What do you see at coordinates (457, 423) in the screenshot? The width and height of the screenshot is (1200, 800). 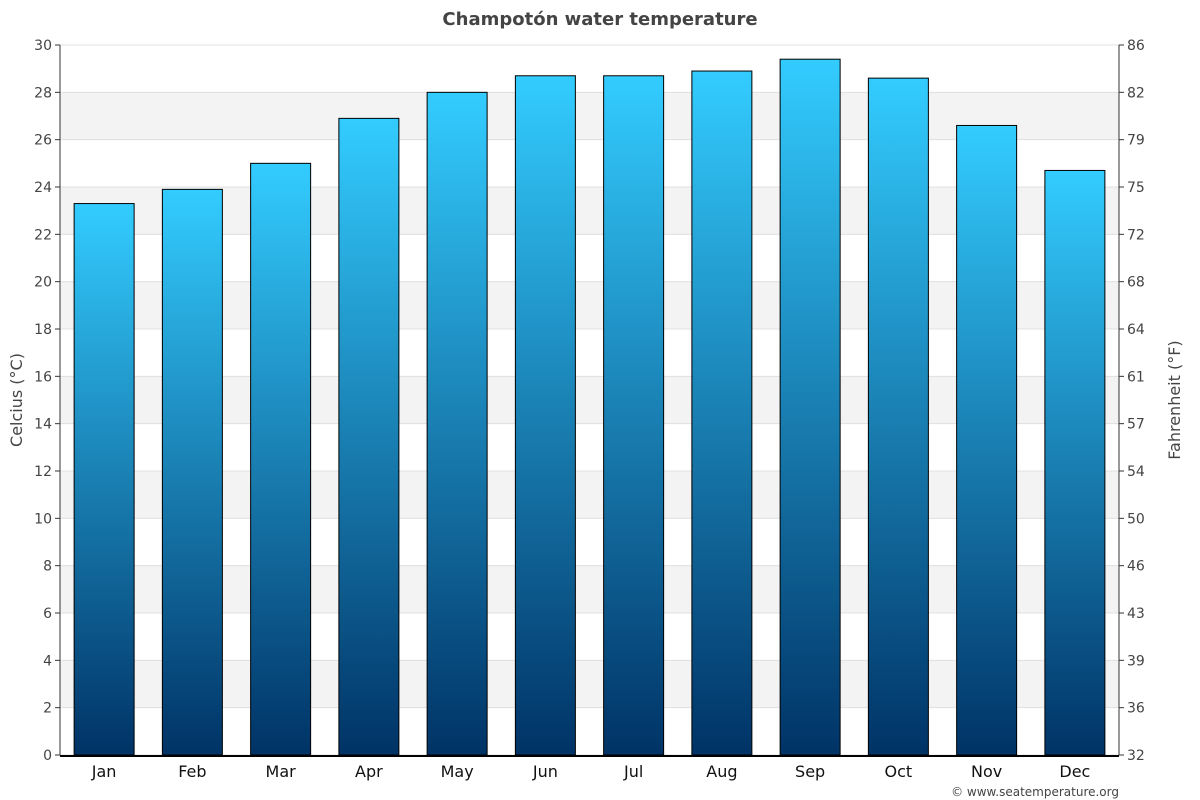 I see `bar-may` at bounding box center [457, 423].